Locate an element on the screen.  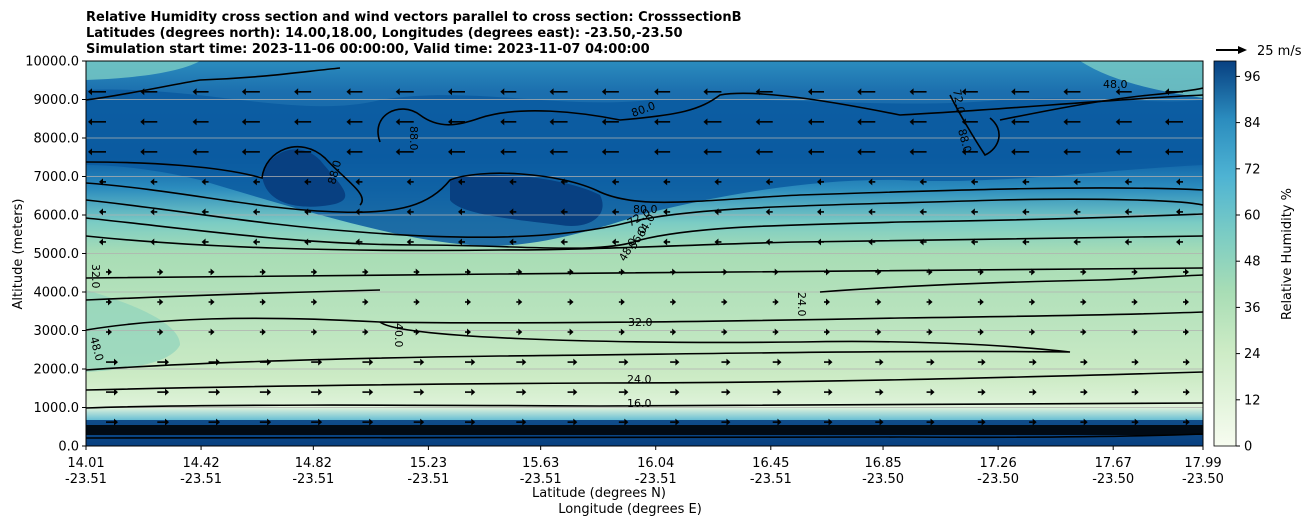
quiver-key-label: 25 m/s is located at coordinates (1279, 51).